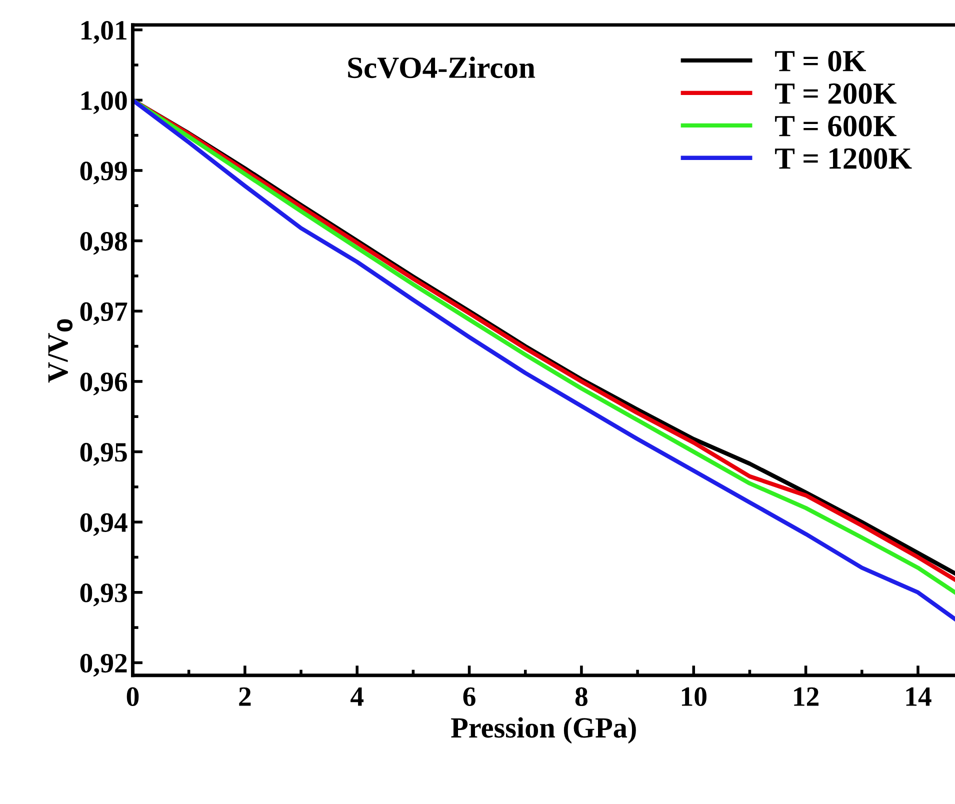 This screenshot has width=955, height=804. What do you see at coordinates (835, 126) in the screenshot?
I see `legend-label: T = 600K` at bounding box center [835, 126].